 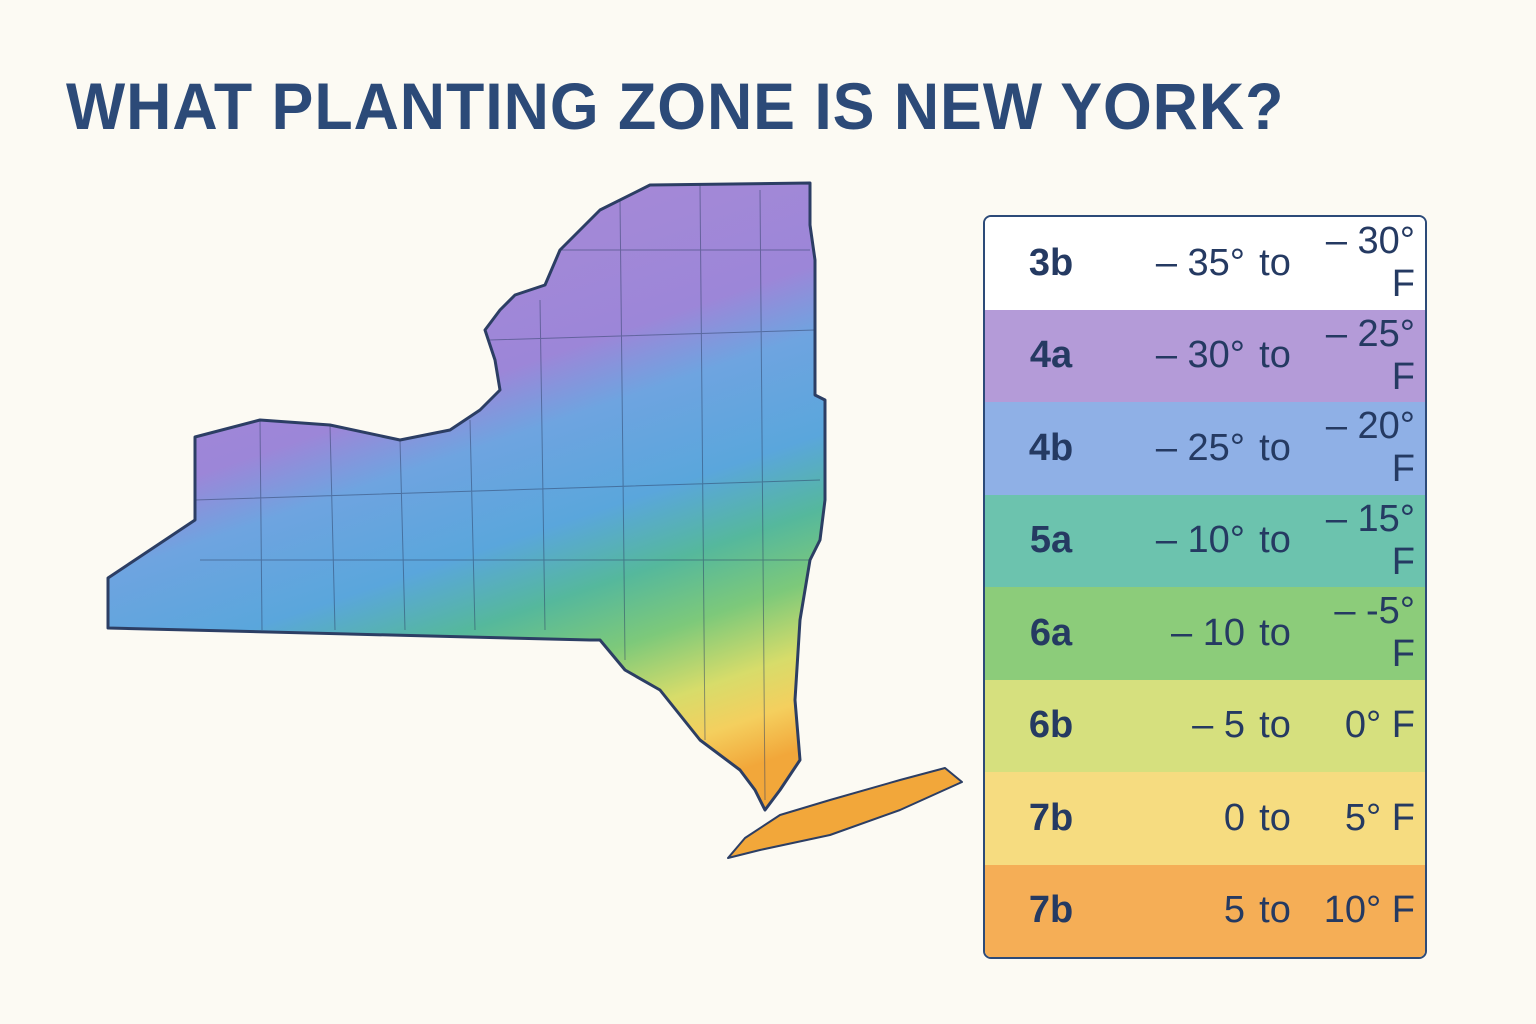 I want to click on legend-row: 6b – 5 to 0° F, so click(x=1205, y=725).